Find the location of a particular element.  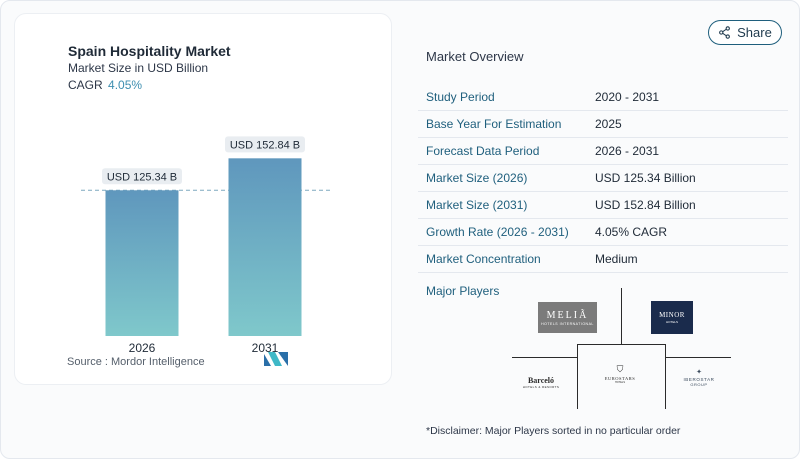

iberostar-star-icon: ✦ is located at coordinates (699, 372).